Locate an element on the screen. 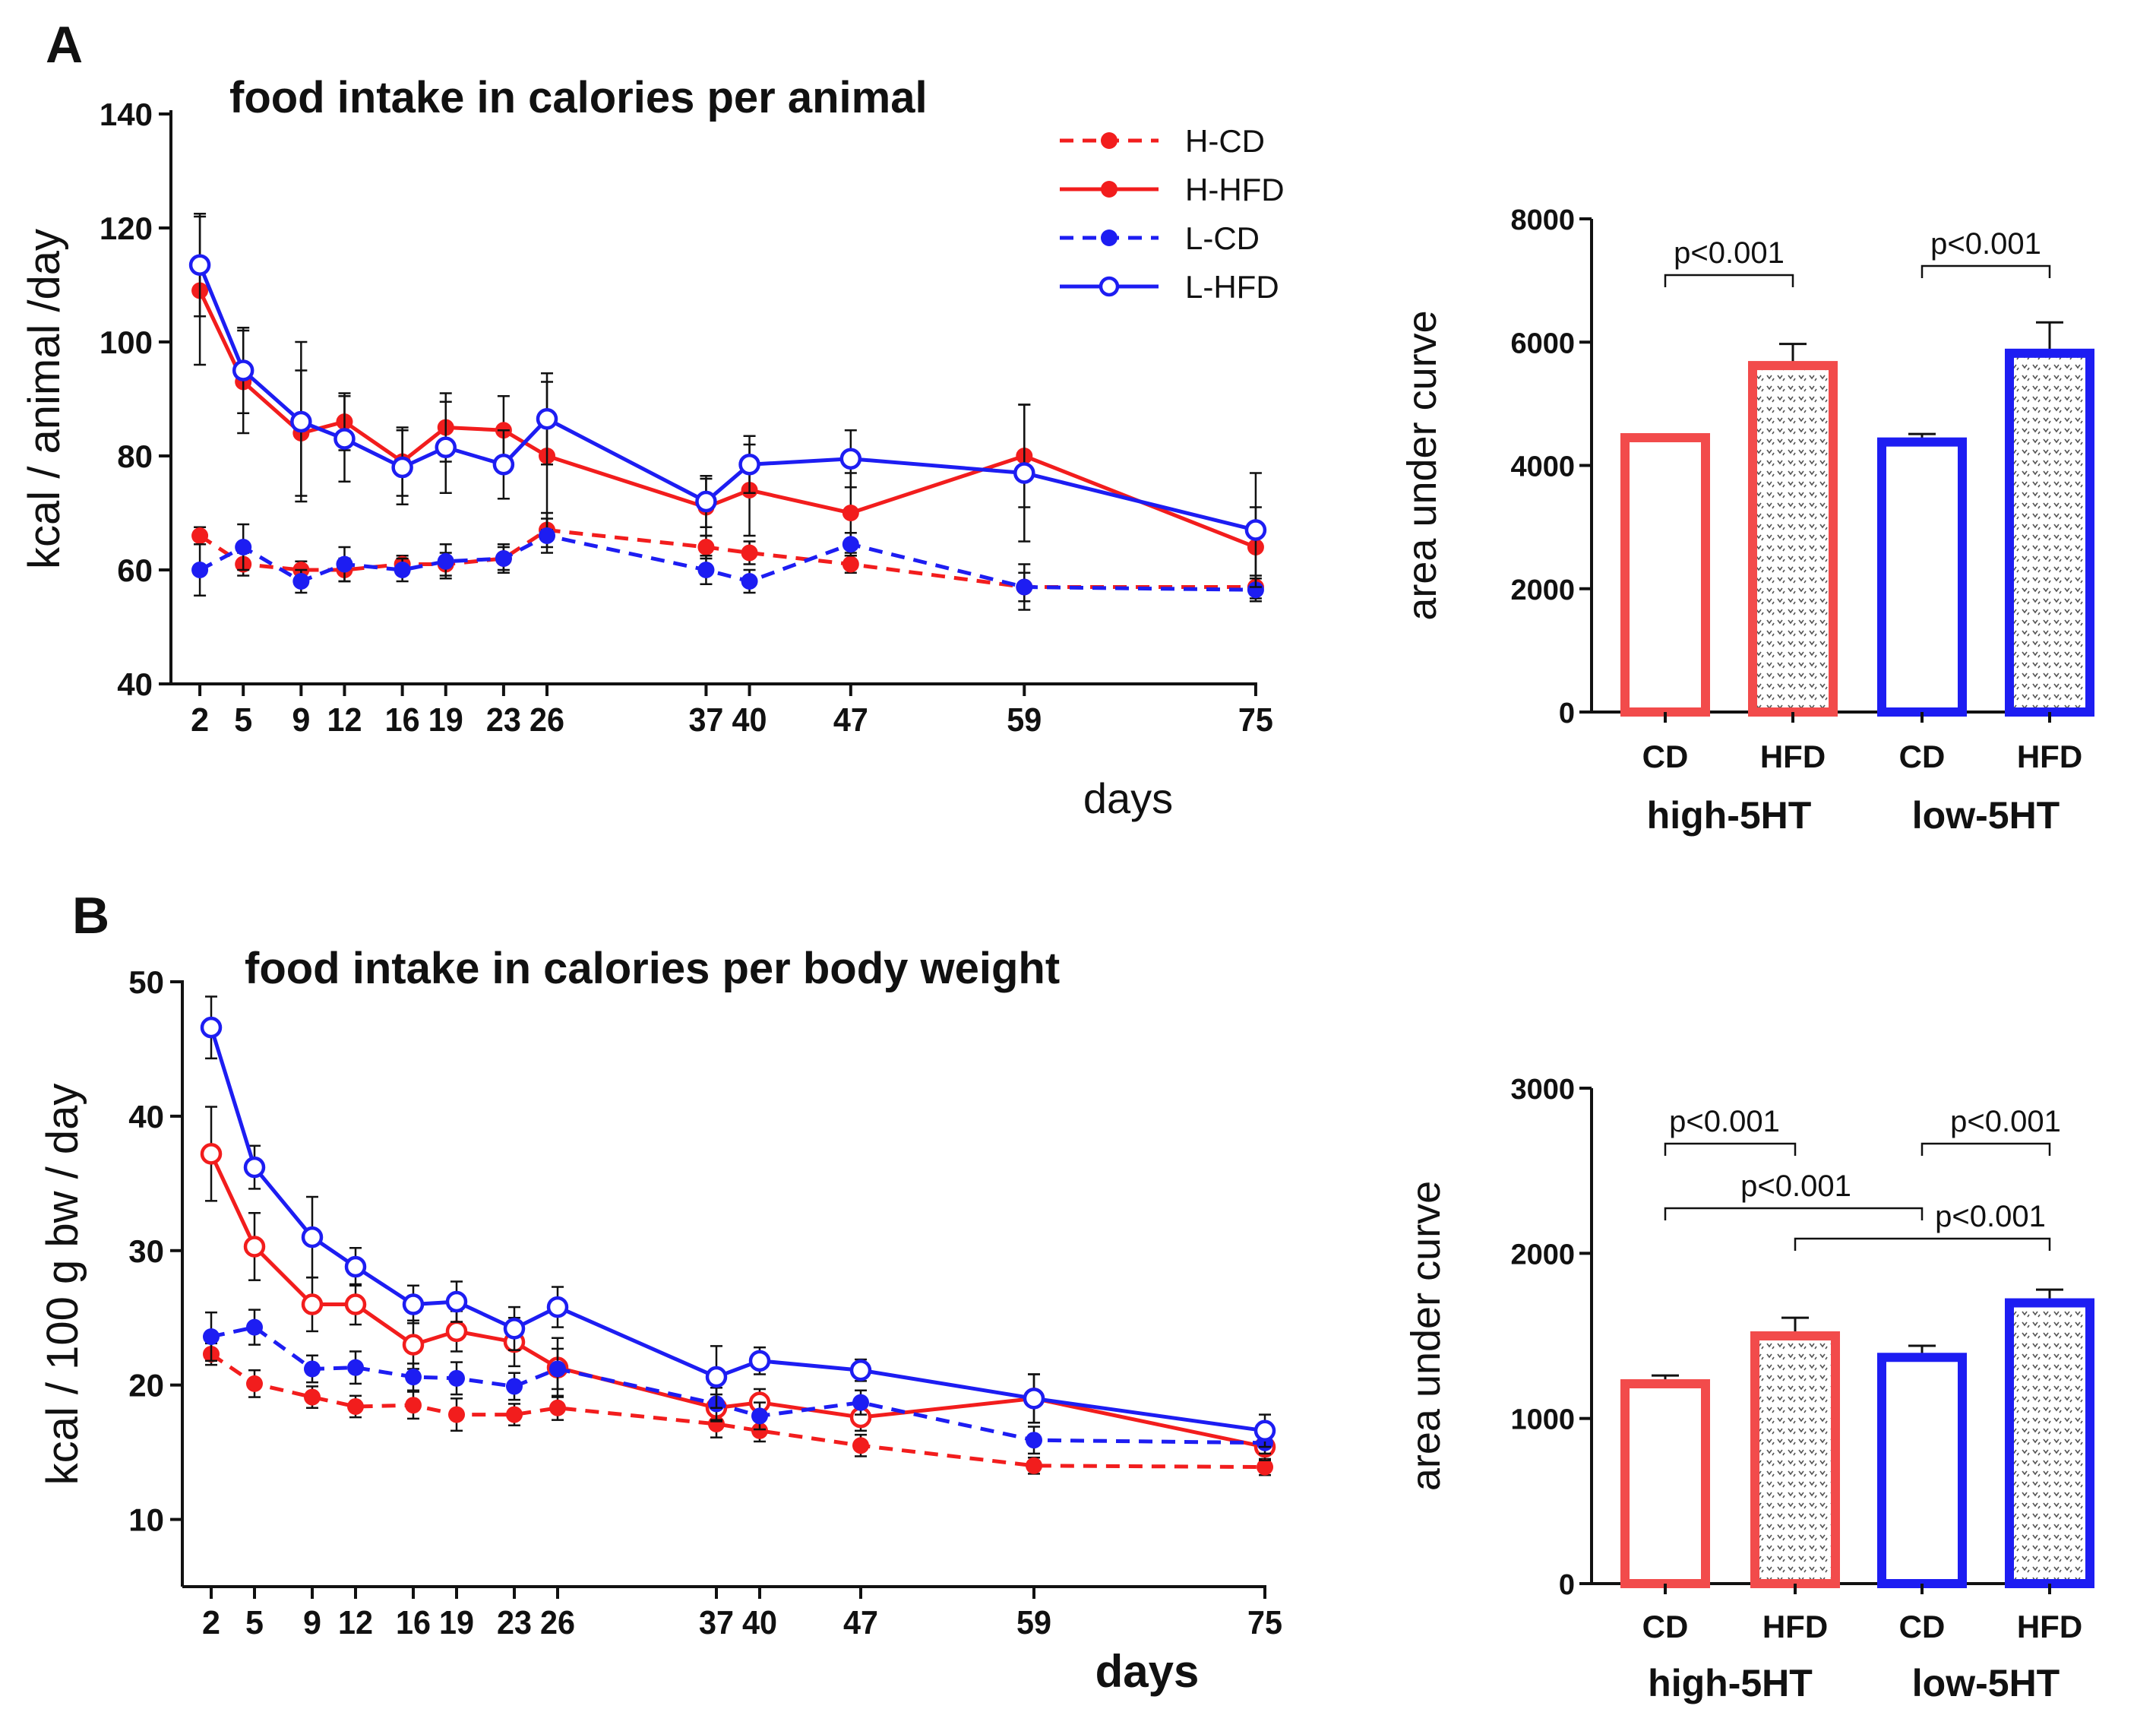 This screenshot has width=2156, height=1728. x-axis-label: days is located at coordinates (1147, 1672).